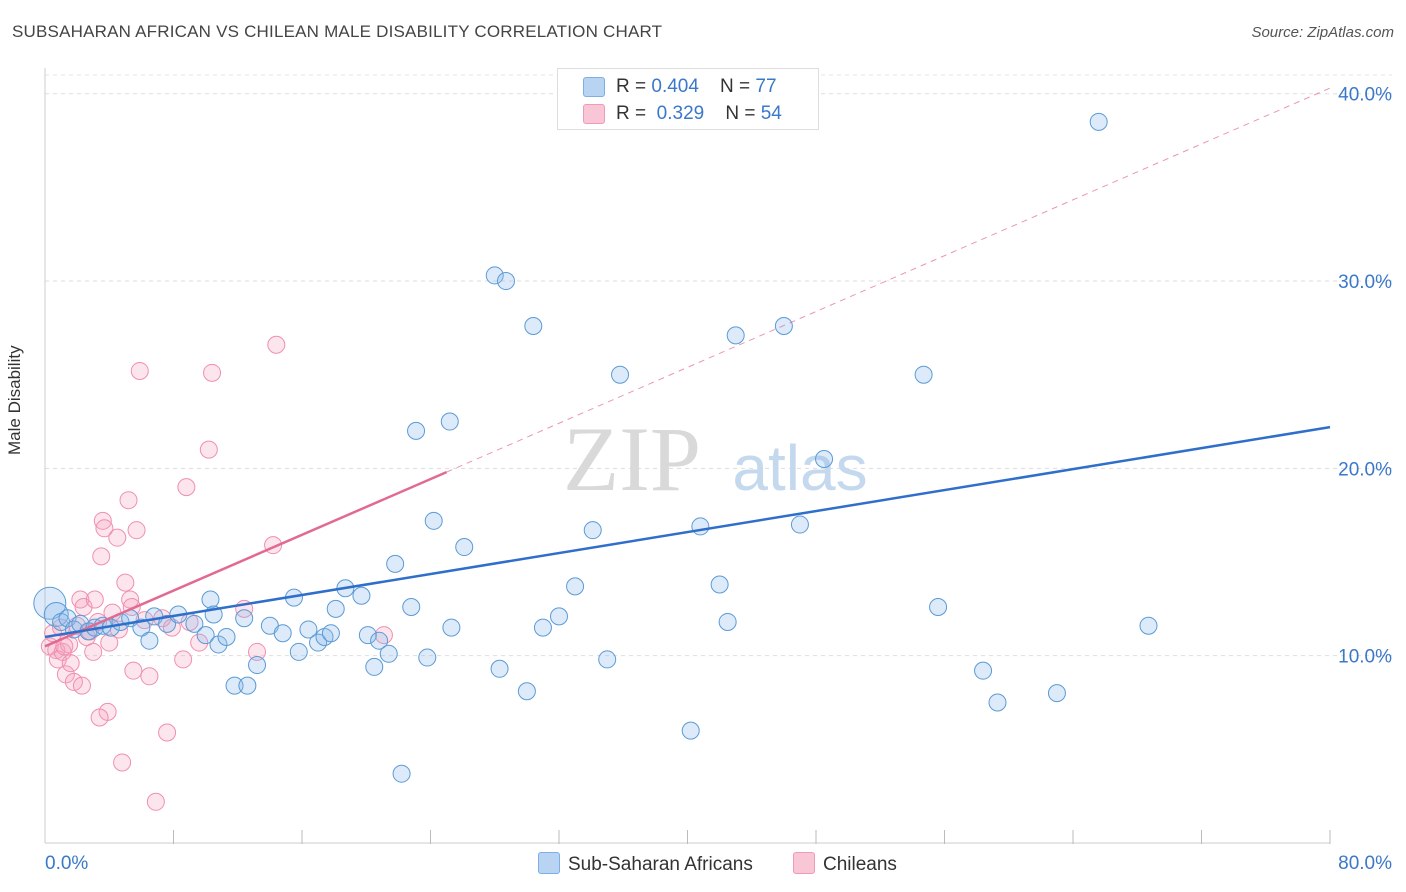  I want to click on chileans-points, so click(216, 573).